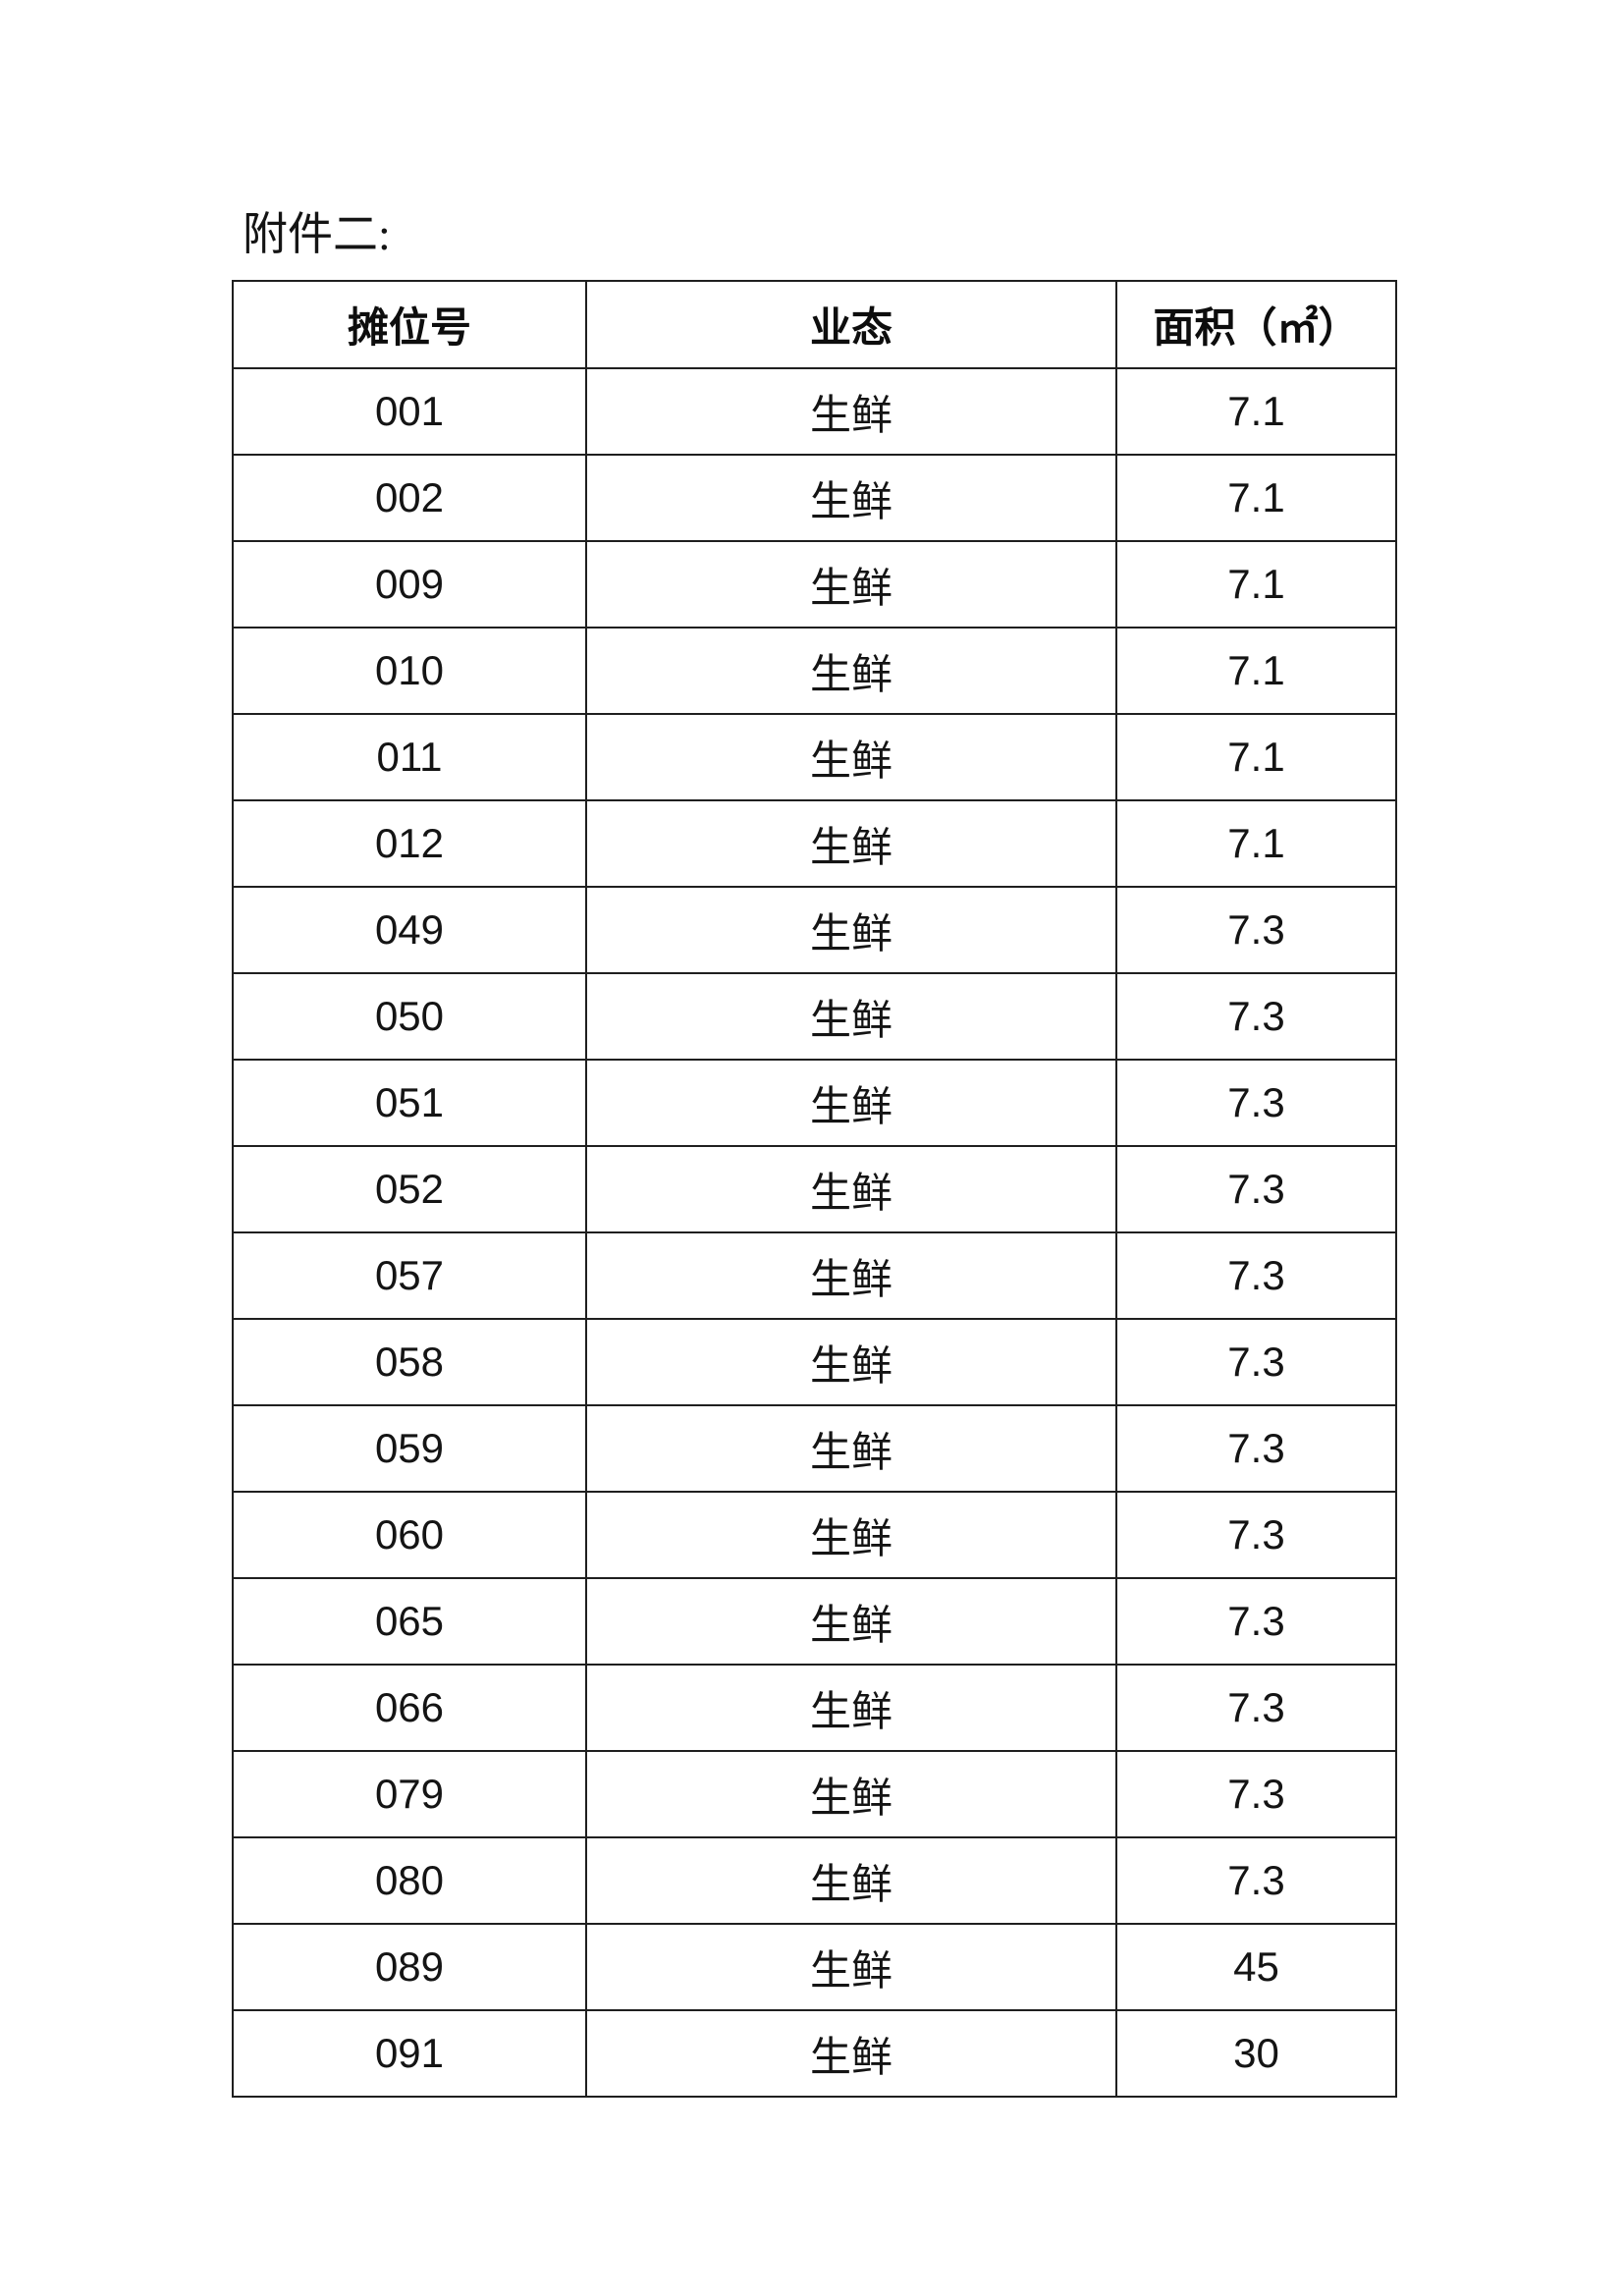 This screenshot has height=2296, width=1623. What do you see at coordinates (410, 2053) in the screenshot?
I see `cell-stall-number: 091` at bounding box center [410, 2053].